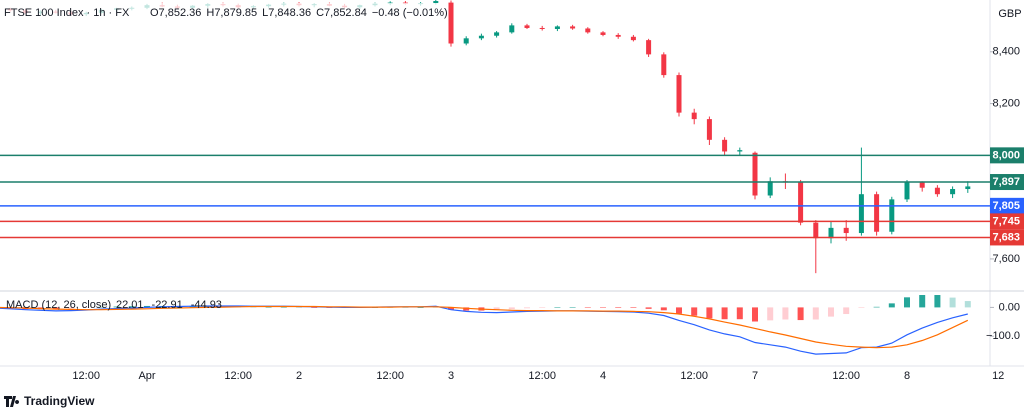  Describe the element at coordinates (998, 376) in the screenshot. I see `x-tick-label: 12` at that location.